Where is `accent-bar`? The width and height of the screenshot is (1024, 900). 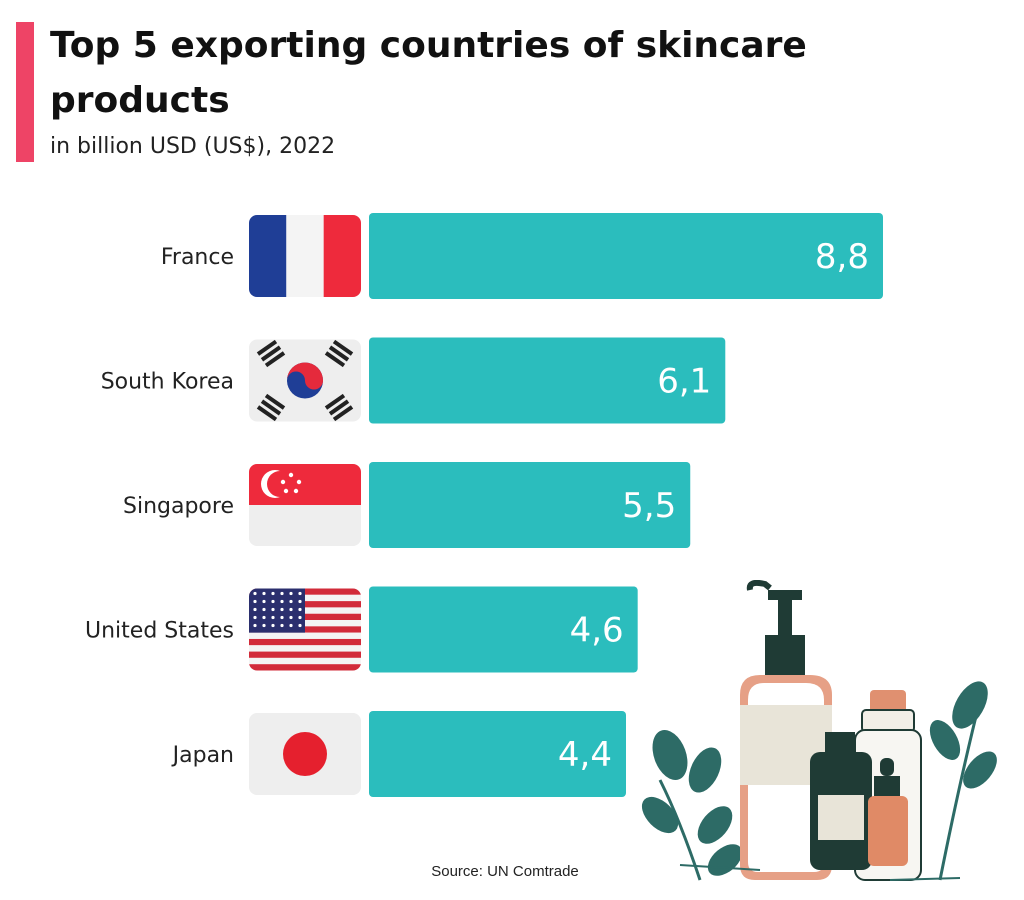
accent-bar is located at coordinates (25, 92).